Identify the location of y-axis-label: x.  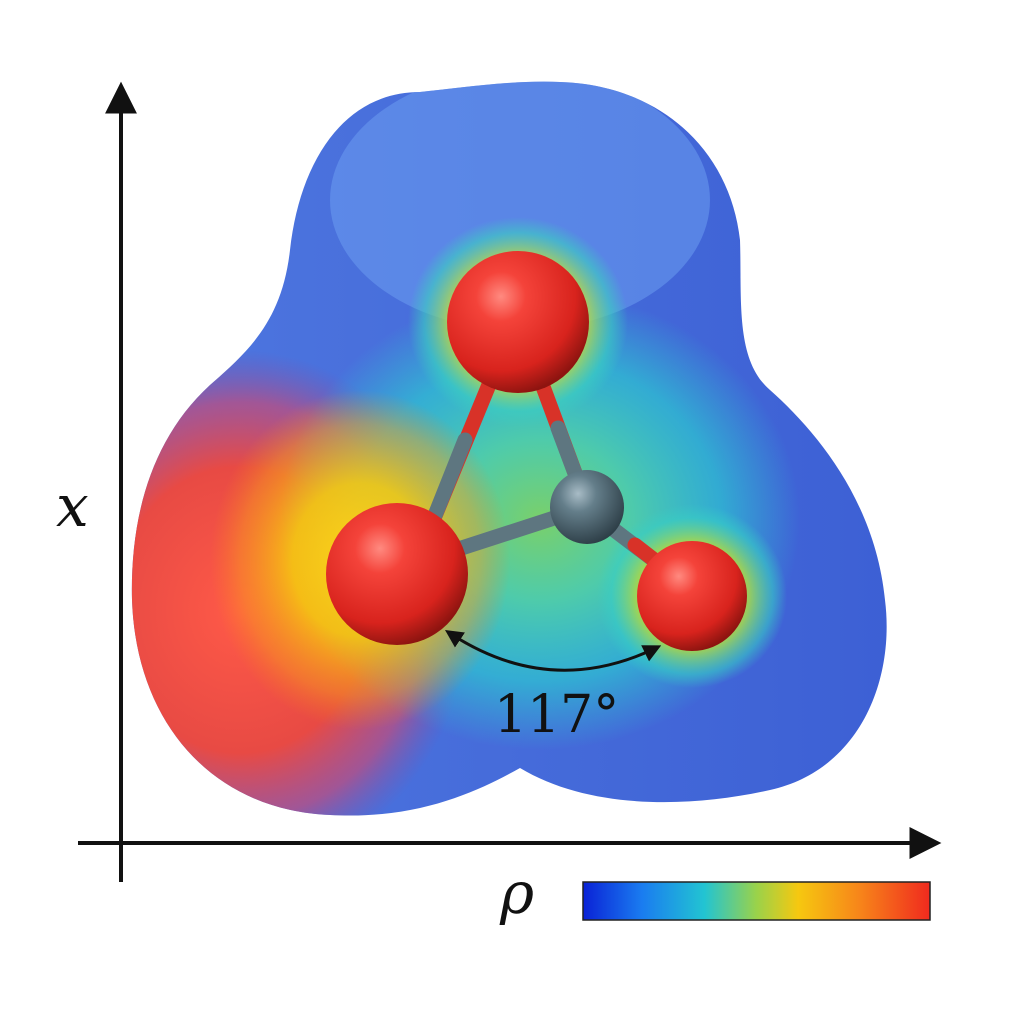
(72, 506).